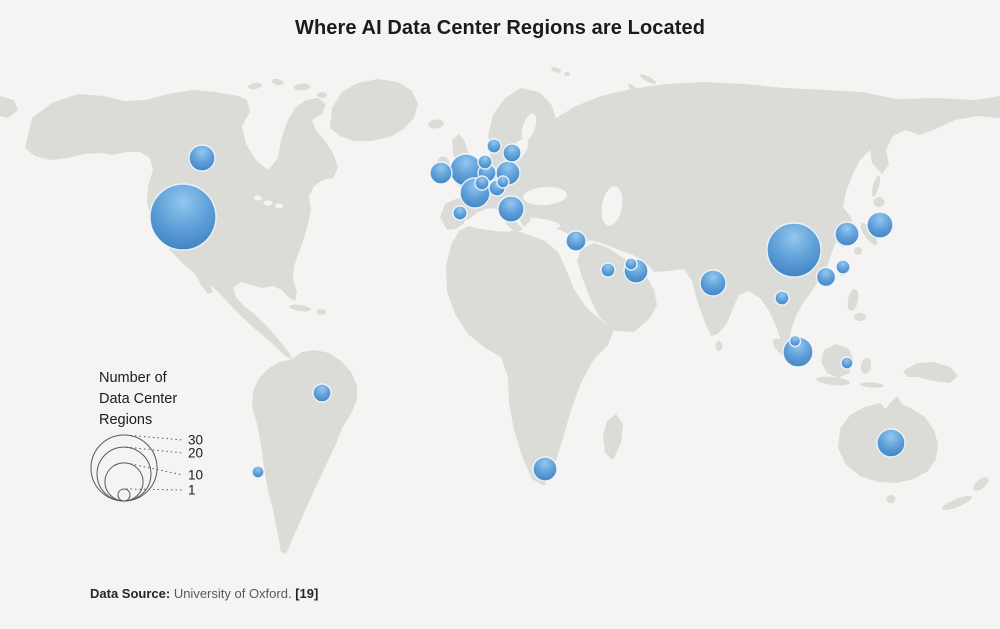 This screenshot has width=1000, height=629. What do you see at coordinates (891, 499) in the screenshot?
I see `landmass-tasmania` at bounding box center [891, 499].